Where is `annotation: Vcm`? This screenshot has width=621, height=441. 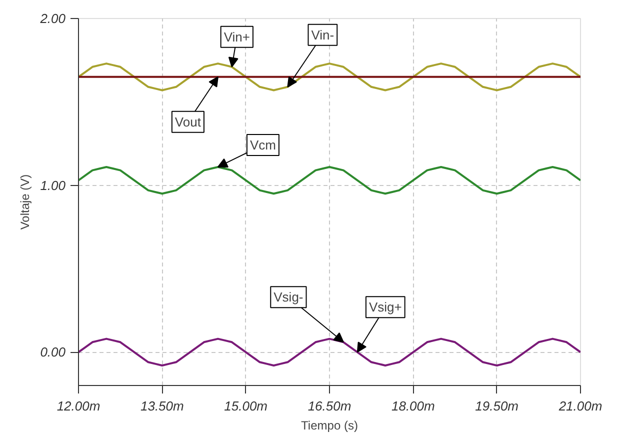
annotation: Vcm is located at coordinates (263, 144).